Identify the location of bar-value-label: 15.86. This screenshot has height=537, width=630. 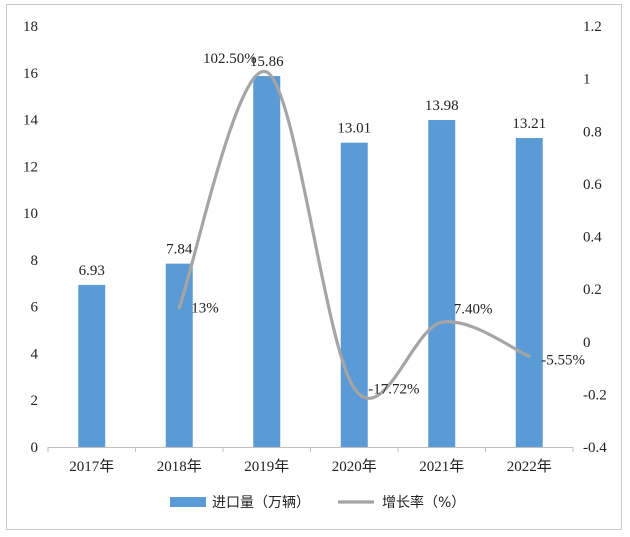
(267, 62).